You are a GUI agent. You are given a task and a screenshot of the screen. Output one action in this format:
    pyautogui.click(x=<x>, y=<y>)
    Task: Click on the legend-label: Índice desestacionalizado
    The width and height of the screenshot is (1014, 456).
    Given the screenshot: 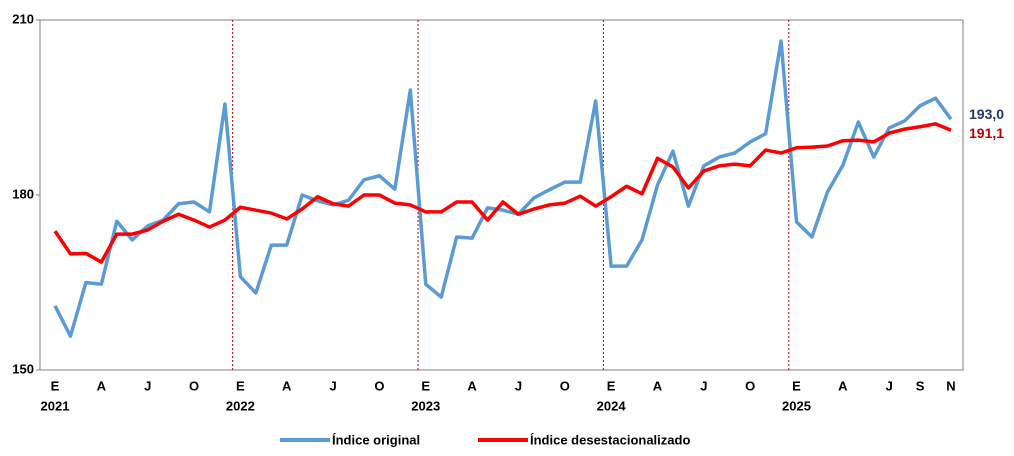 What is the action you would take?
    pyautogui.click(x=610, y=439)
    